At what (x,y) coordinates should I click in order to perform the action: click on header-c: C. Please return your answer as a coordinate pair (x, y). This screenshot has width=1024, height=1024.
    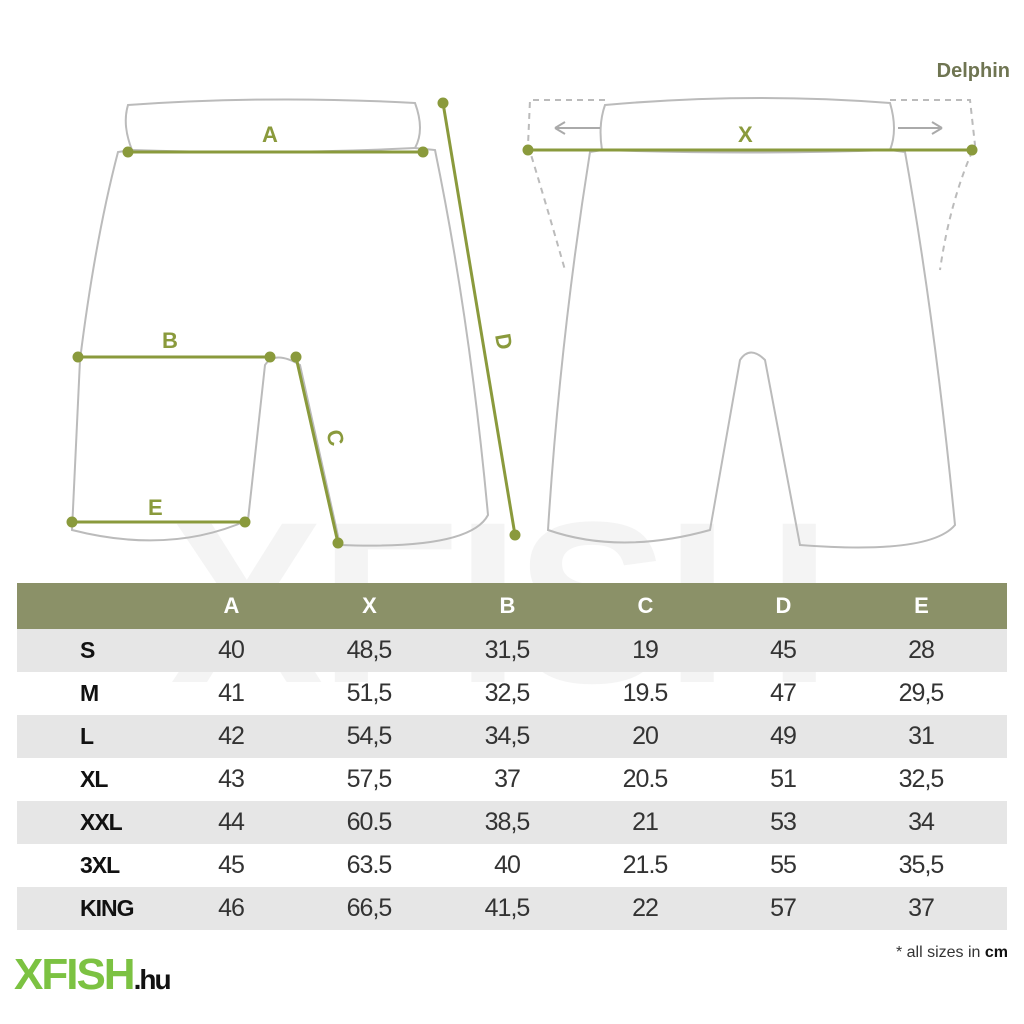
    Looking at the image, I should click on (645, 605).